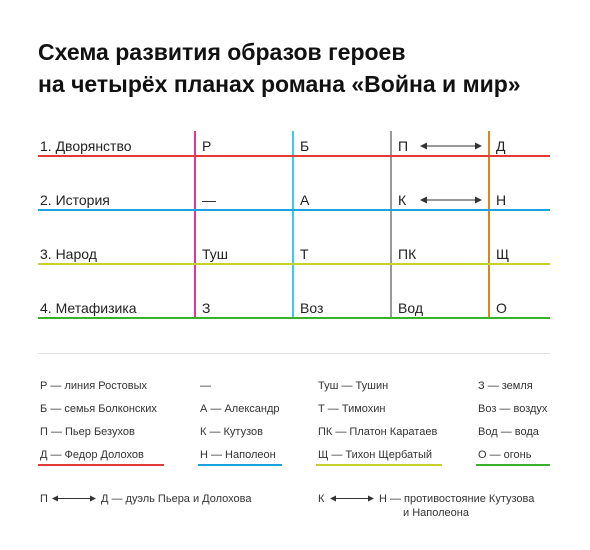 Image resolution: width=590 pixels, height=550 pixels. What do you see at coordinates (352, 409) in the screenshot?
I see `legend-item: Т — Тимохин` at bounding box center [352, 409].